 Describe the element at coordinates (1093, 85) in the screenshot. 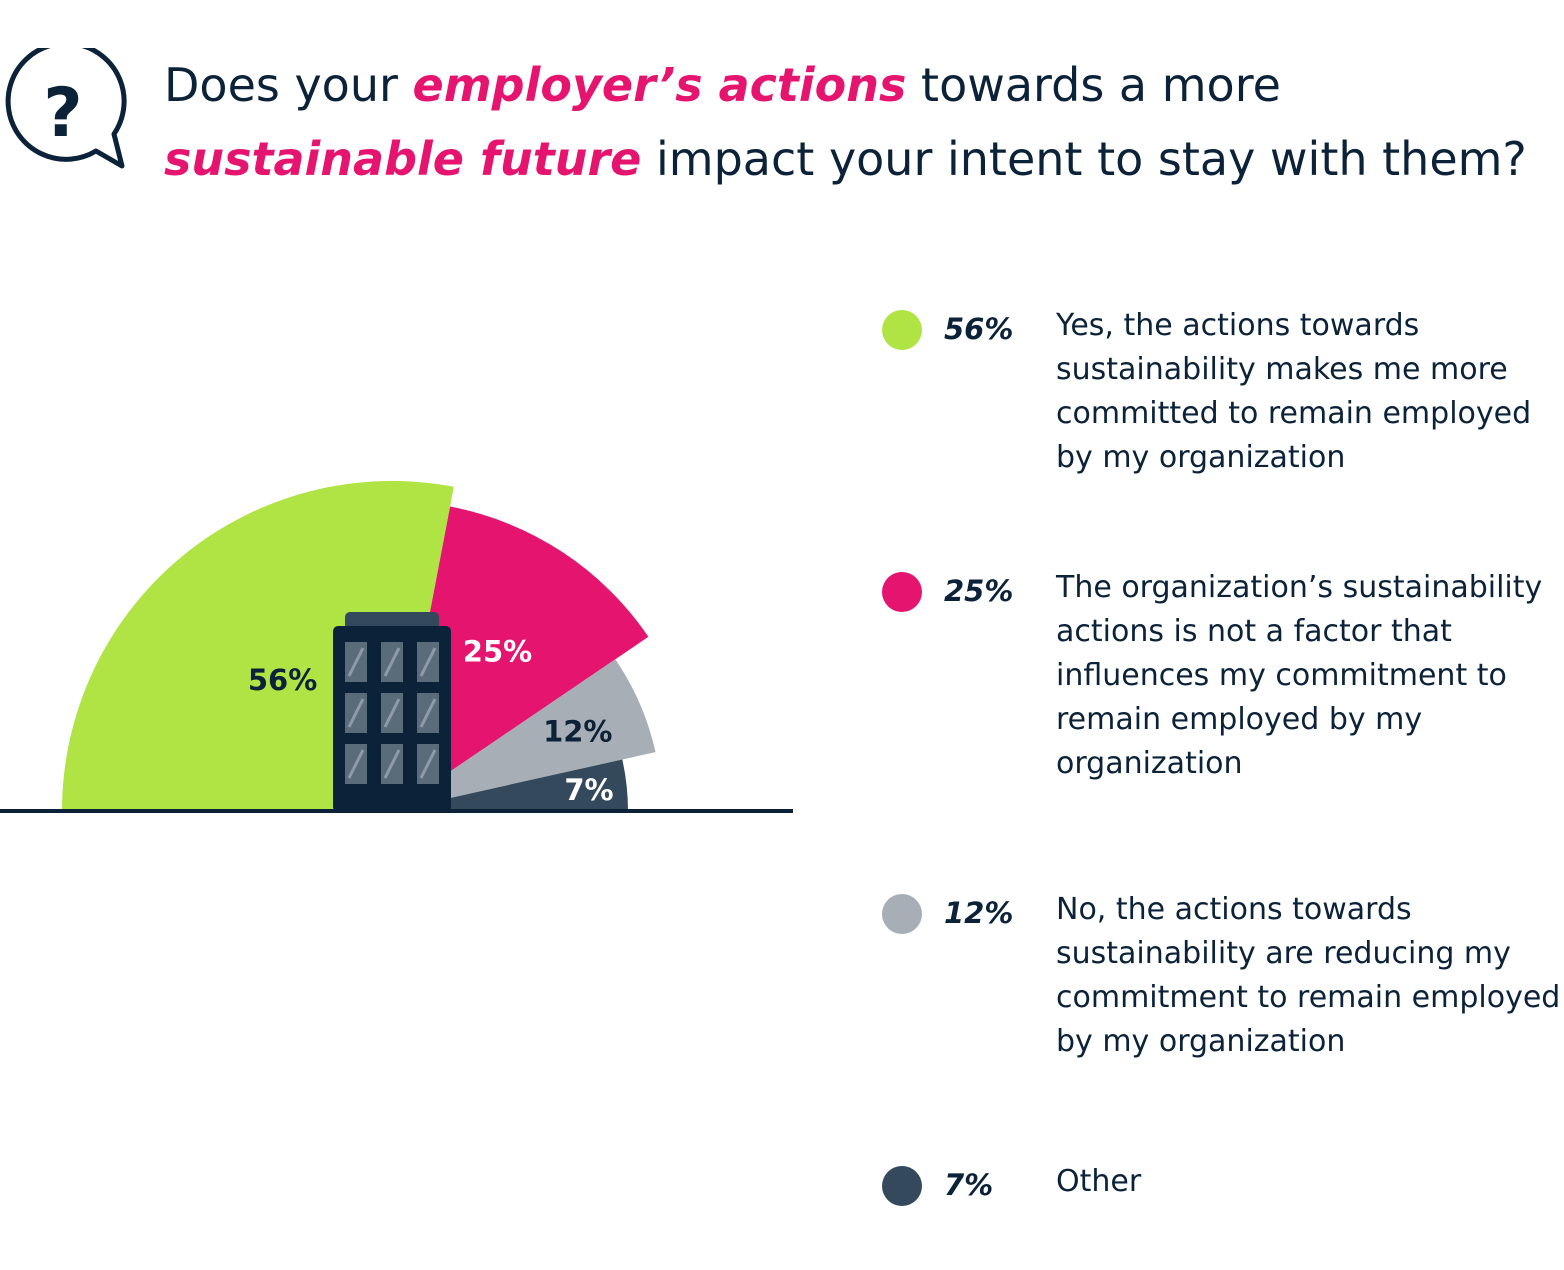

I see `title-part-2: towards a more` at that location.